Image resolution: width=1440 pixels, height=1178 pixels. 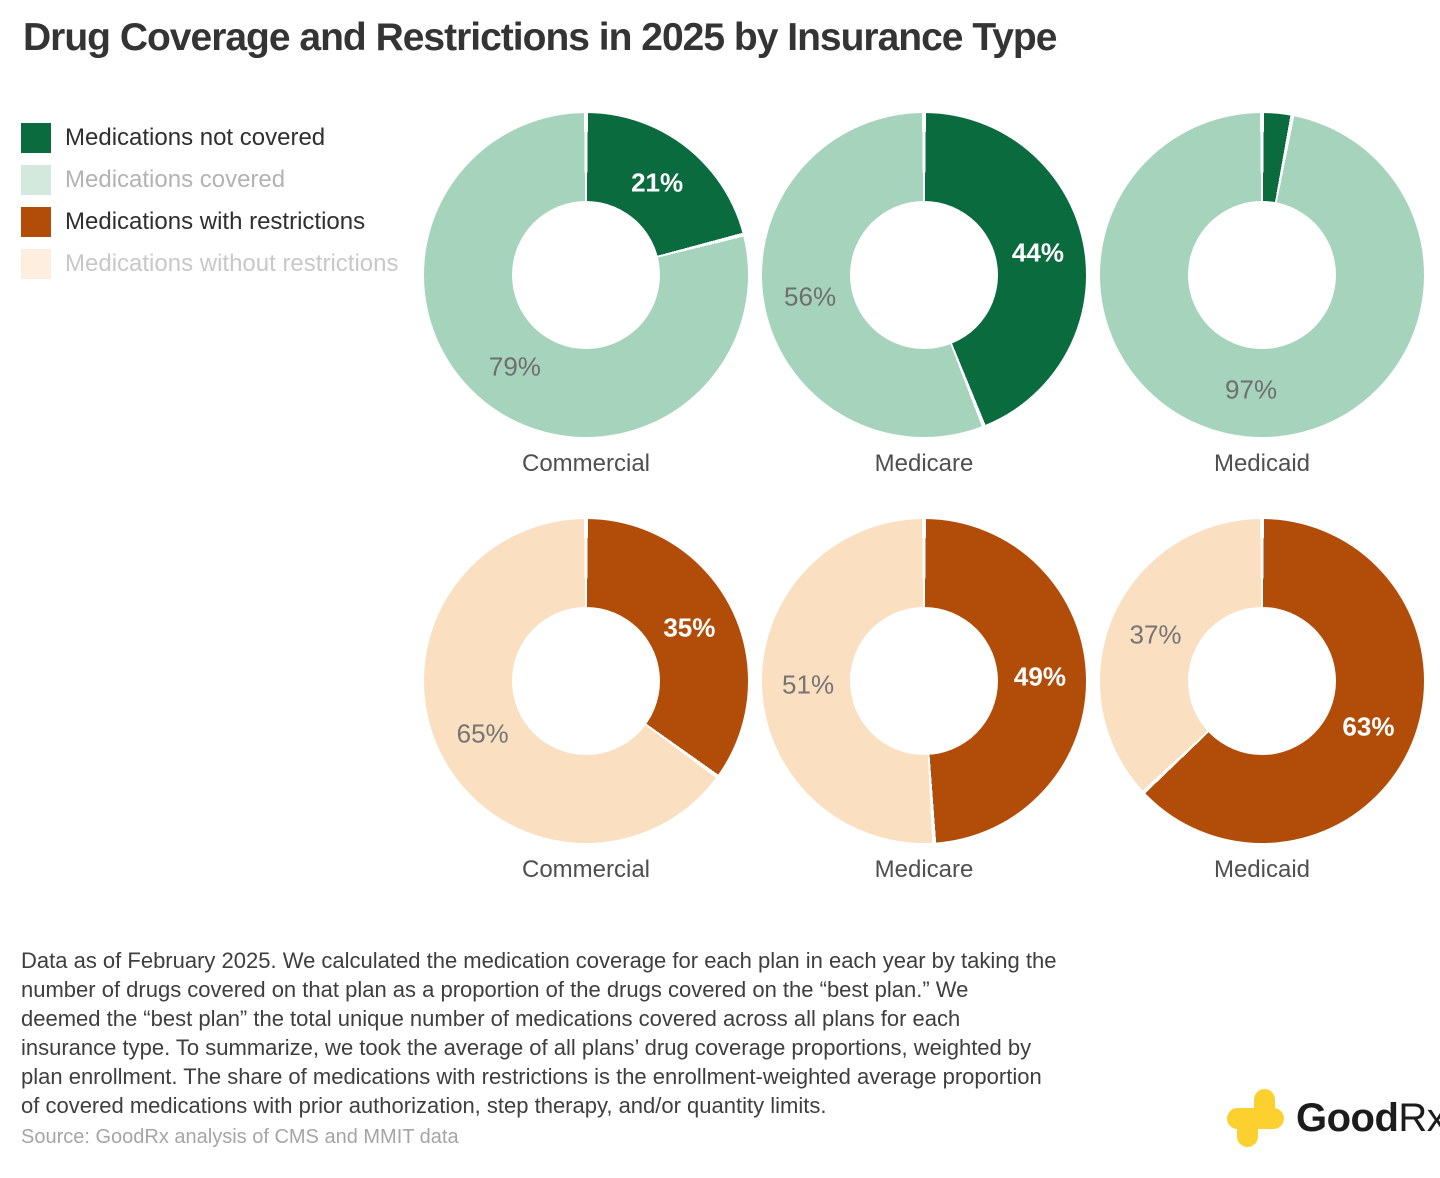 I want to click on legend-item-covered: Medications covered, so click(x=209, y=180).